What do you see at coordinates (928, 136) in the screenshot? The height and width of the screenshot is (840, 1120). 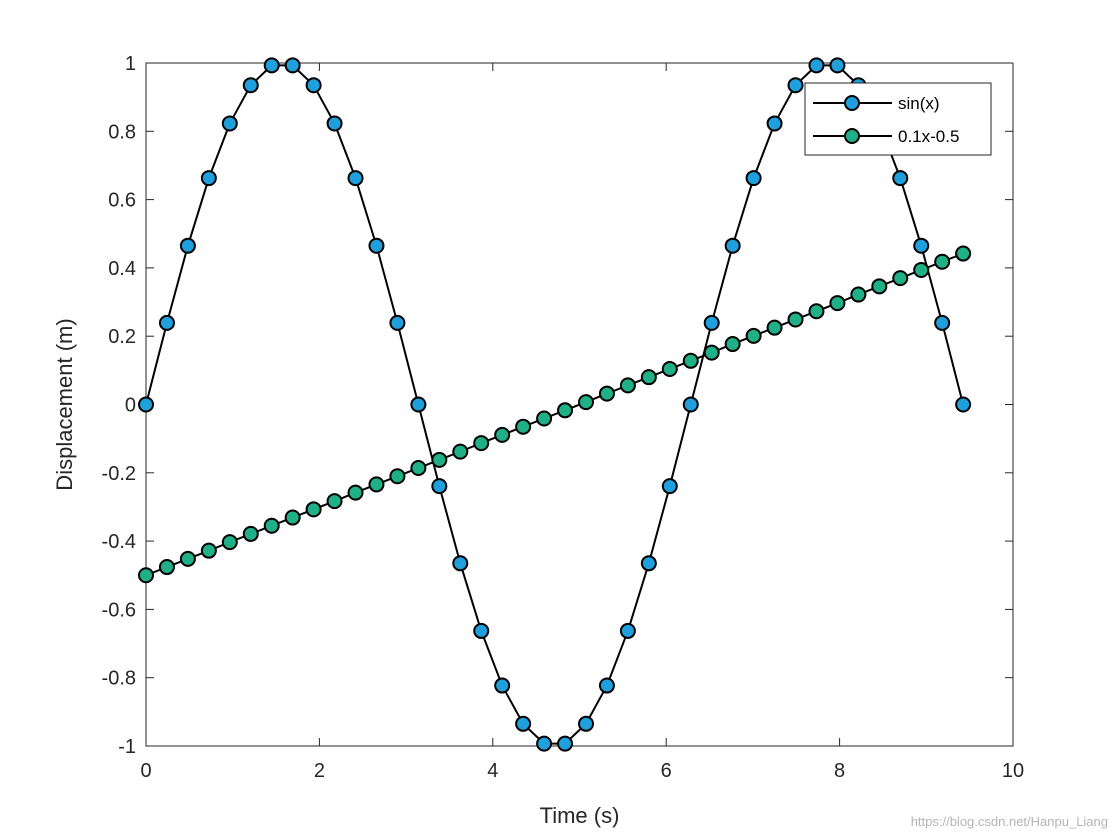 I see `legend-label: 0.1x-0.5` at bounding box center [928, 136].